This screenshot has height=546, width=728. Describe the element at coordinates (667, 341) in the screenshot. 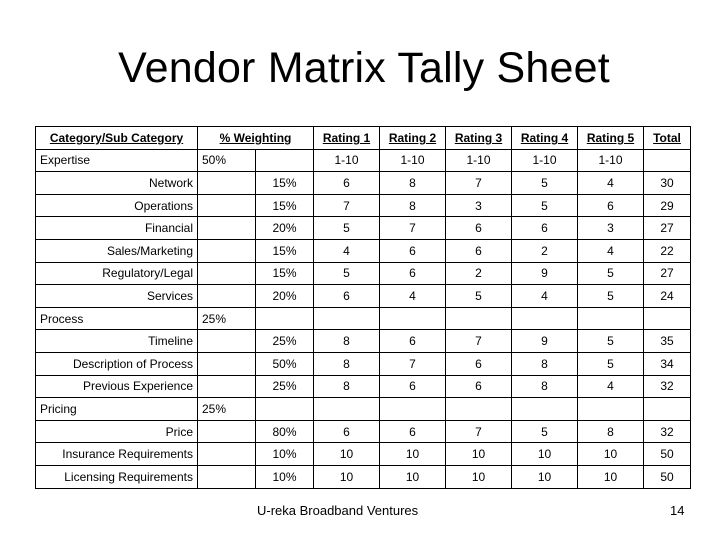

I see `total-cell: 35` at that location.